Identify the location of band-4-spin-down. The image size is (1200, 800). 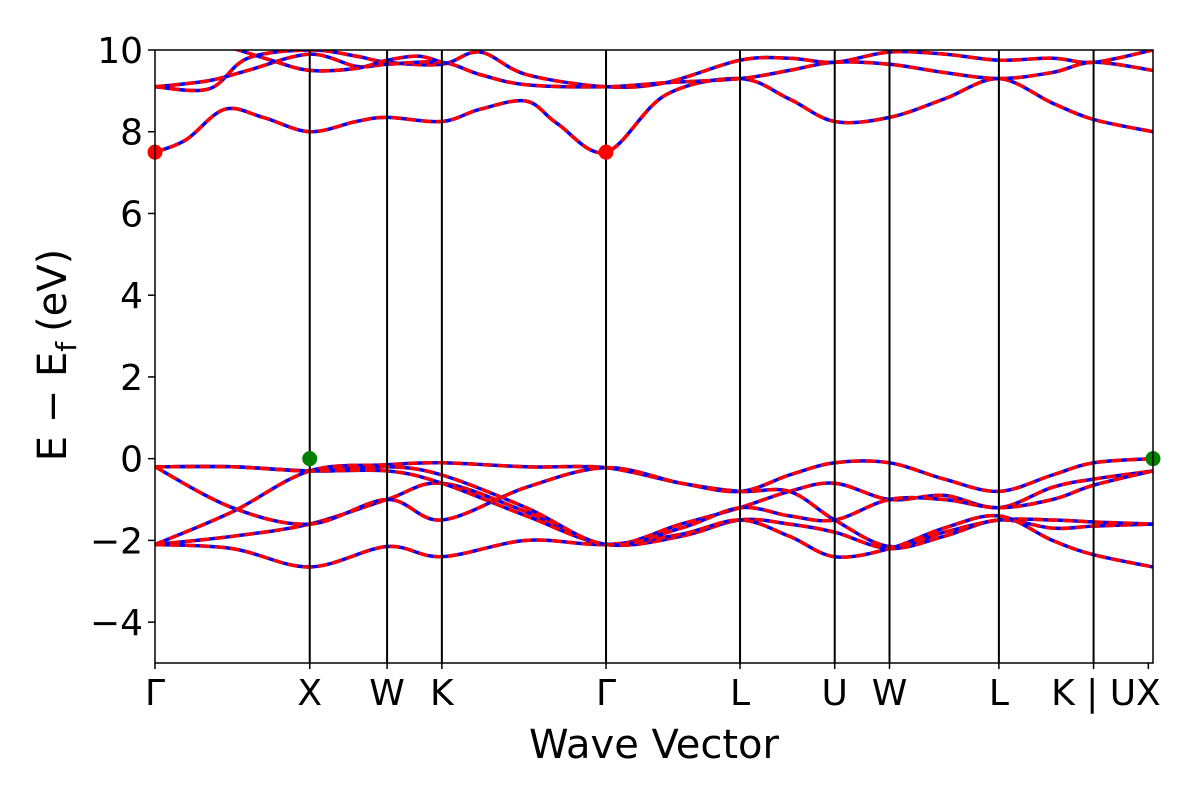
(654, 507).